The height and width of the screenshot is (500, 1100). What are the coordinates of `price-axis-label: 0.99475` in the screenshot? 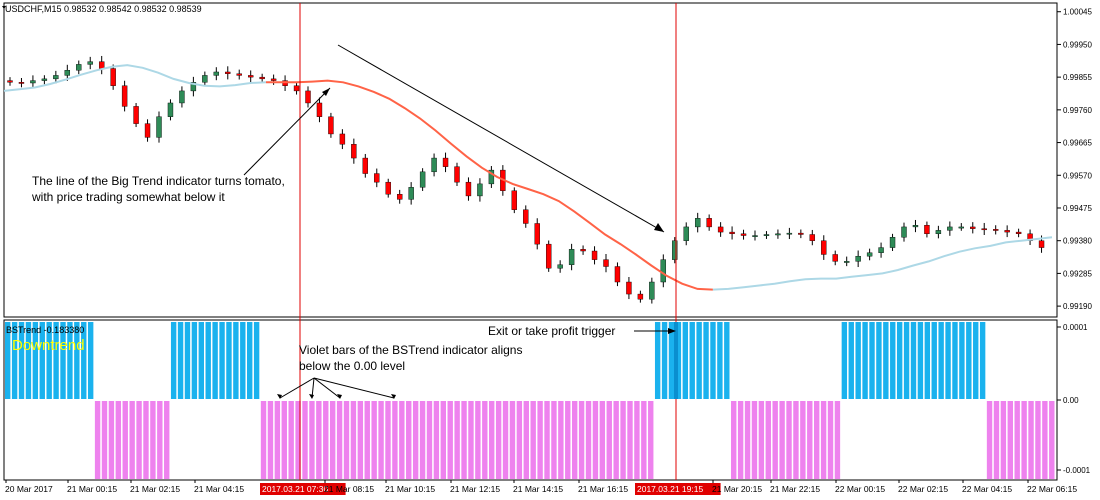 It's located at (1077, 208).